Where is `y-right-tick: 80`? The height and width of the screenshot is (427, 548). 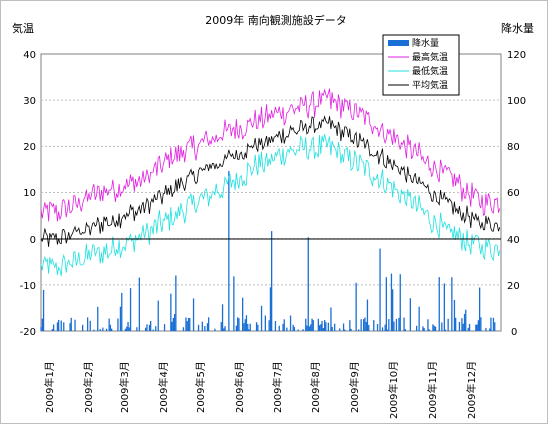 y-right-tick: 80 is located at coordinates (513, 147).